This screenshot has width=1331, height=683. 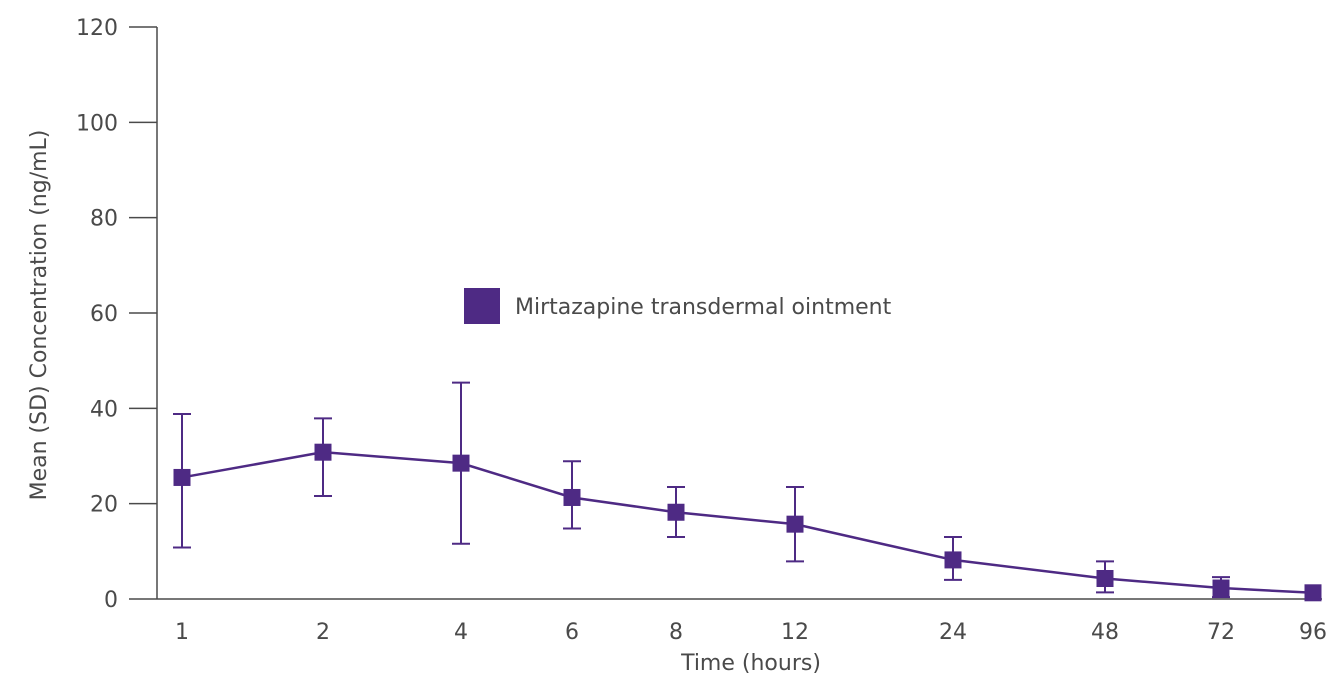 What do you see at coordinates (1313, 632) in the screenshot?
I see `x-tick-label: 96` at bounding box center [1313, 632].